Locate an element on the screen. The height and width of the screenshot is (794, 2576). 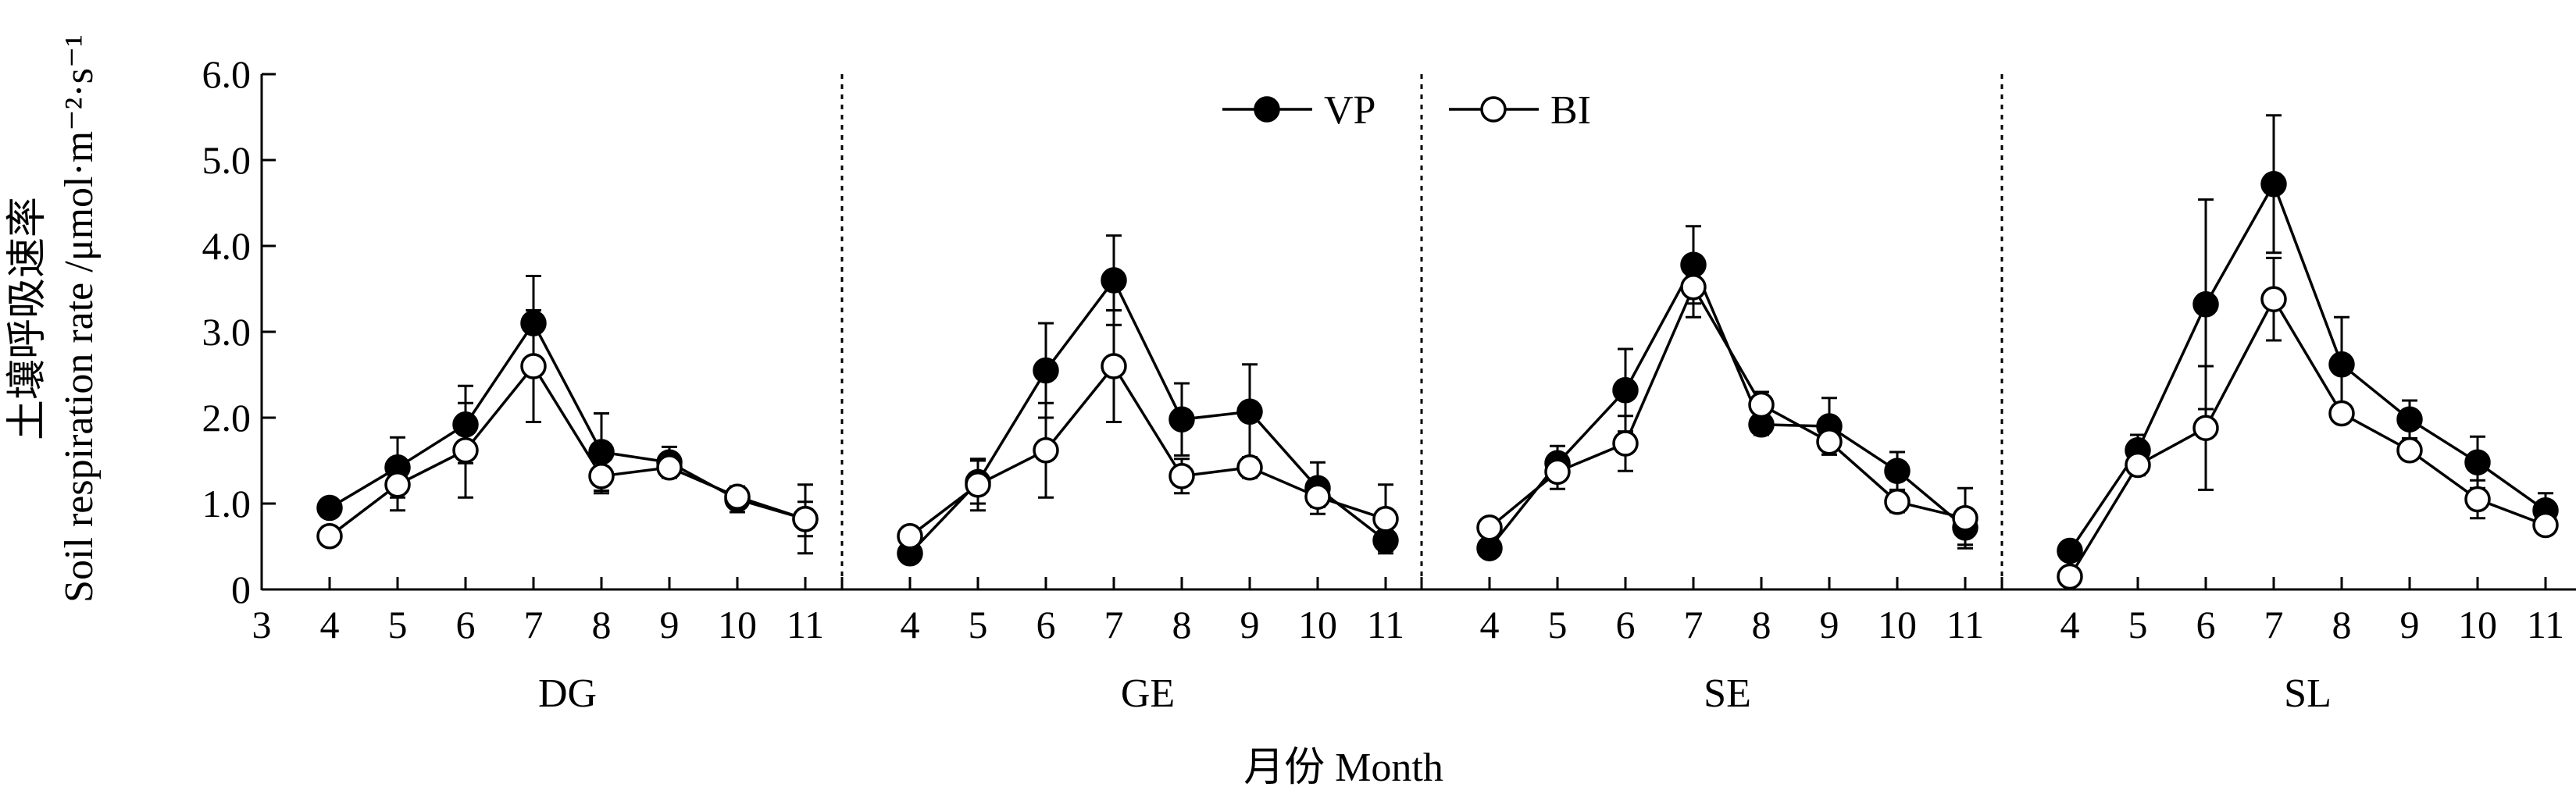
legend-label: BI is located at coordinates (1570, 111).